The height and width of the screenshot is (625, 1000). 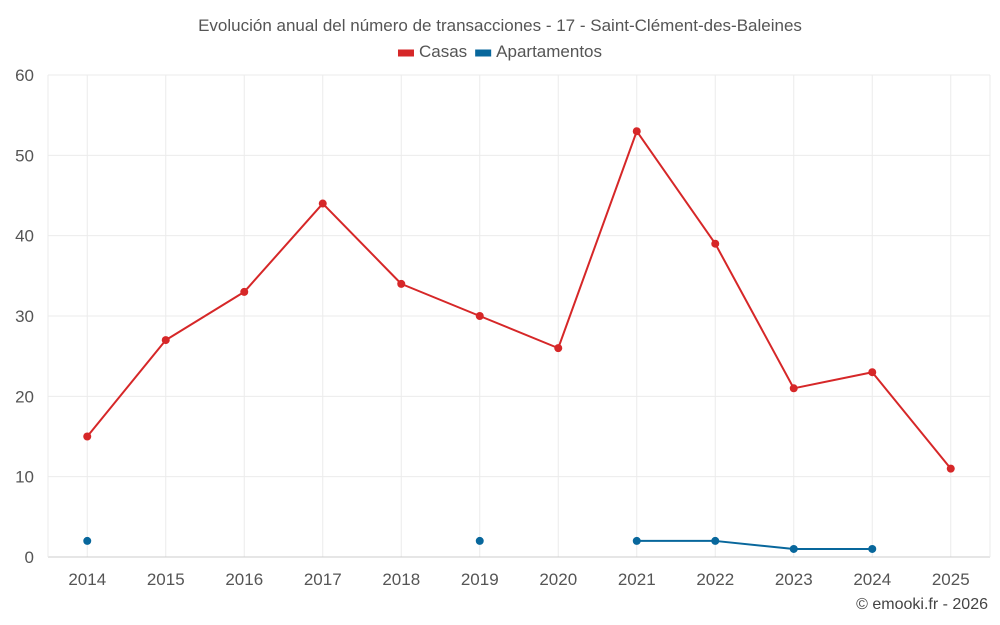 What do you see at coordinates (549, 51) in the screenshot?
I see `legend-label-apartamentos: Apartamentos` at bounding box center [549, 51].